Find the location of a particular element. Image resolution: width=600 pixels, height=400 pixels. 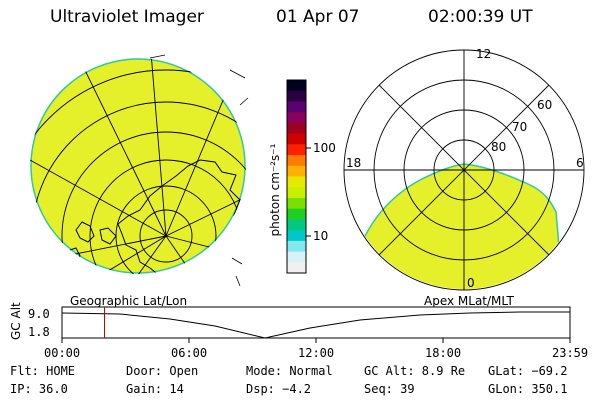

magnetic-caption: Apex MLat/MLT is located at coordinates (469, 301).